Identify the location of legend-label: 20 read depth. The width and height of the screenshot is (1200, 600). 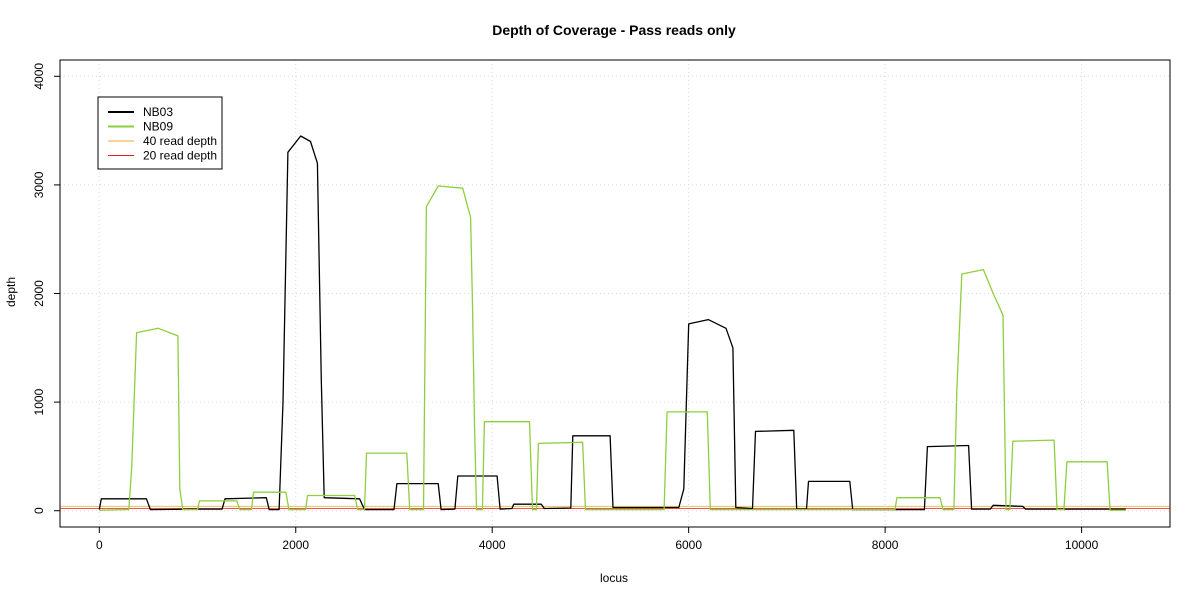
(180, 156).